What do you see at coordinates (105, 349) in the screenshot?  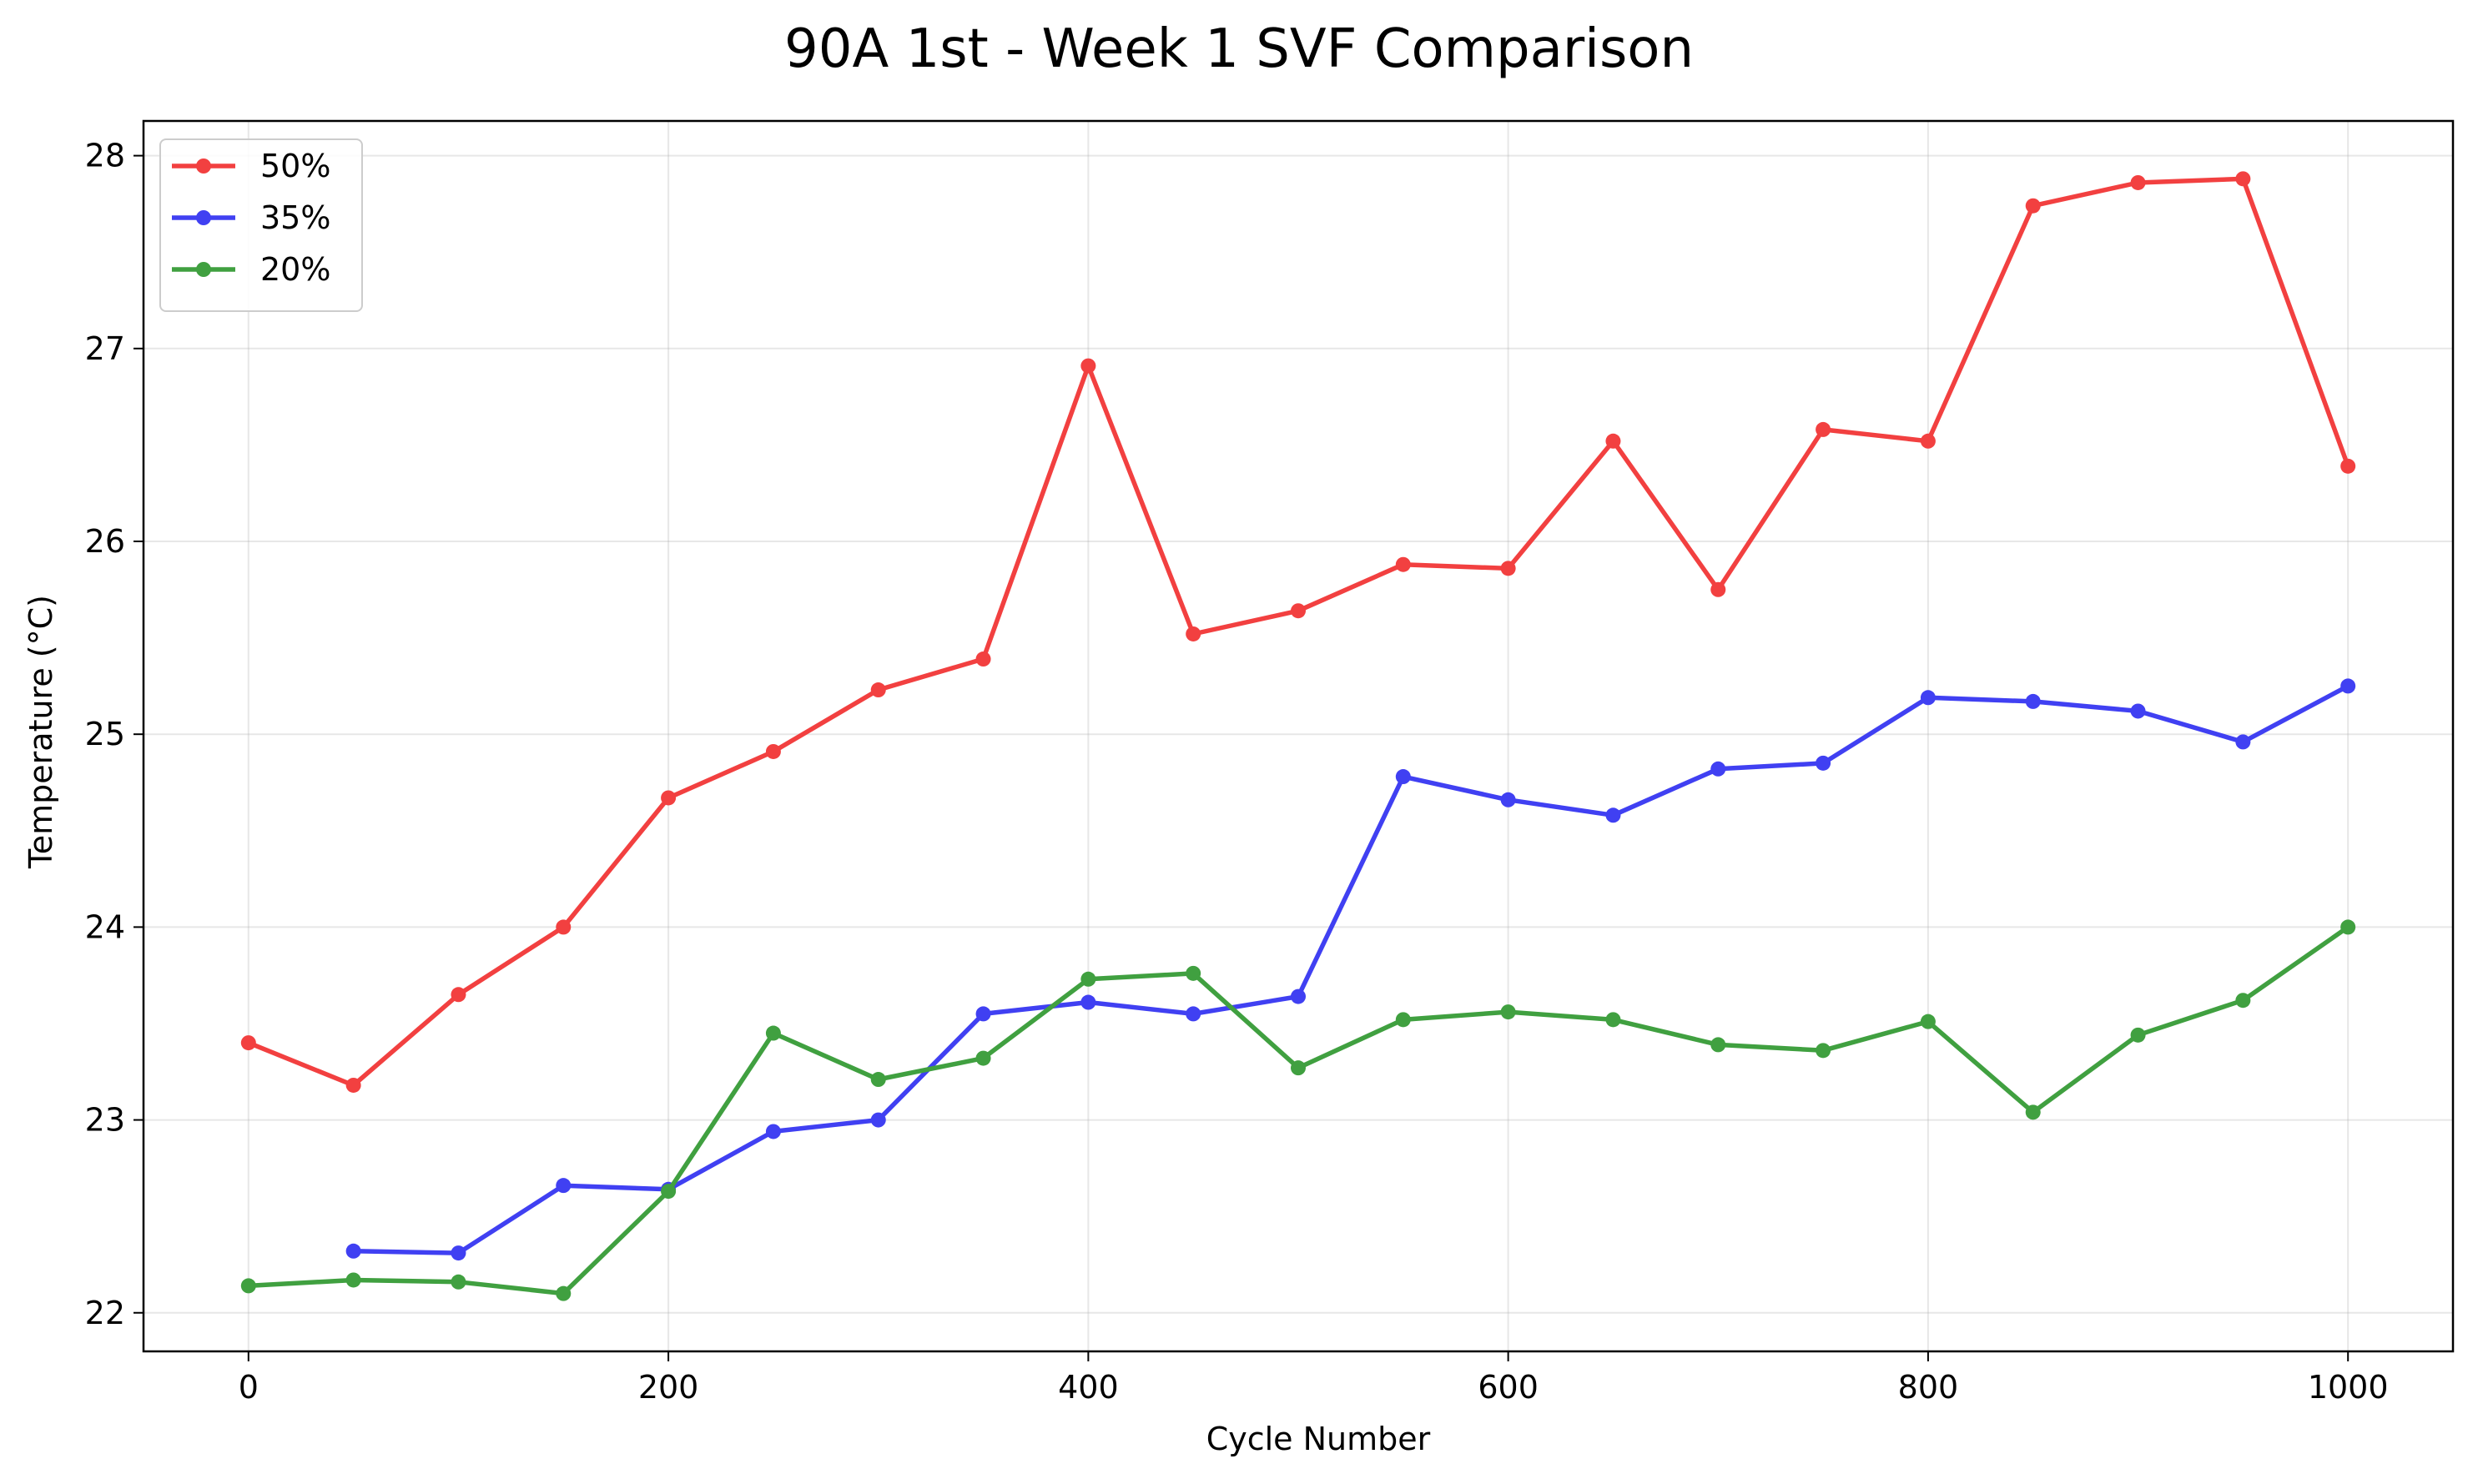 I see `y-tick-label: 27` at bounding box center [105, 349].